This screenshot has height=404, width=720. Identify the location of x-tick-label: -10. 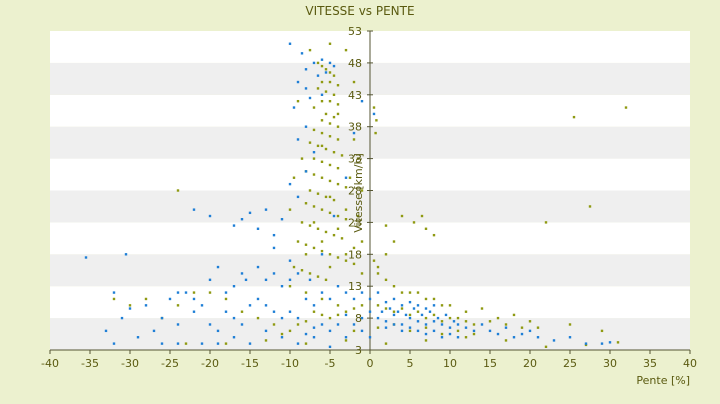
(290, 363).